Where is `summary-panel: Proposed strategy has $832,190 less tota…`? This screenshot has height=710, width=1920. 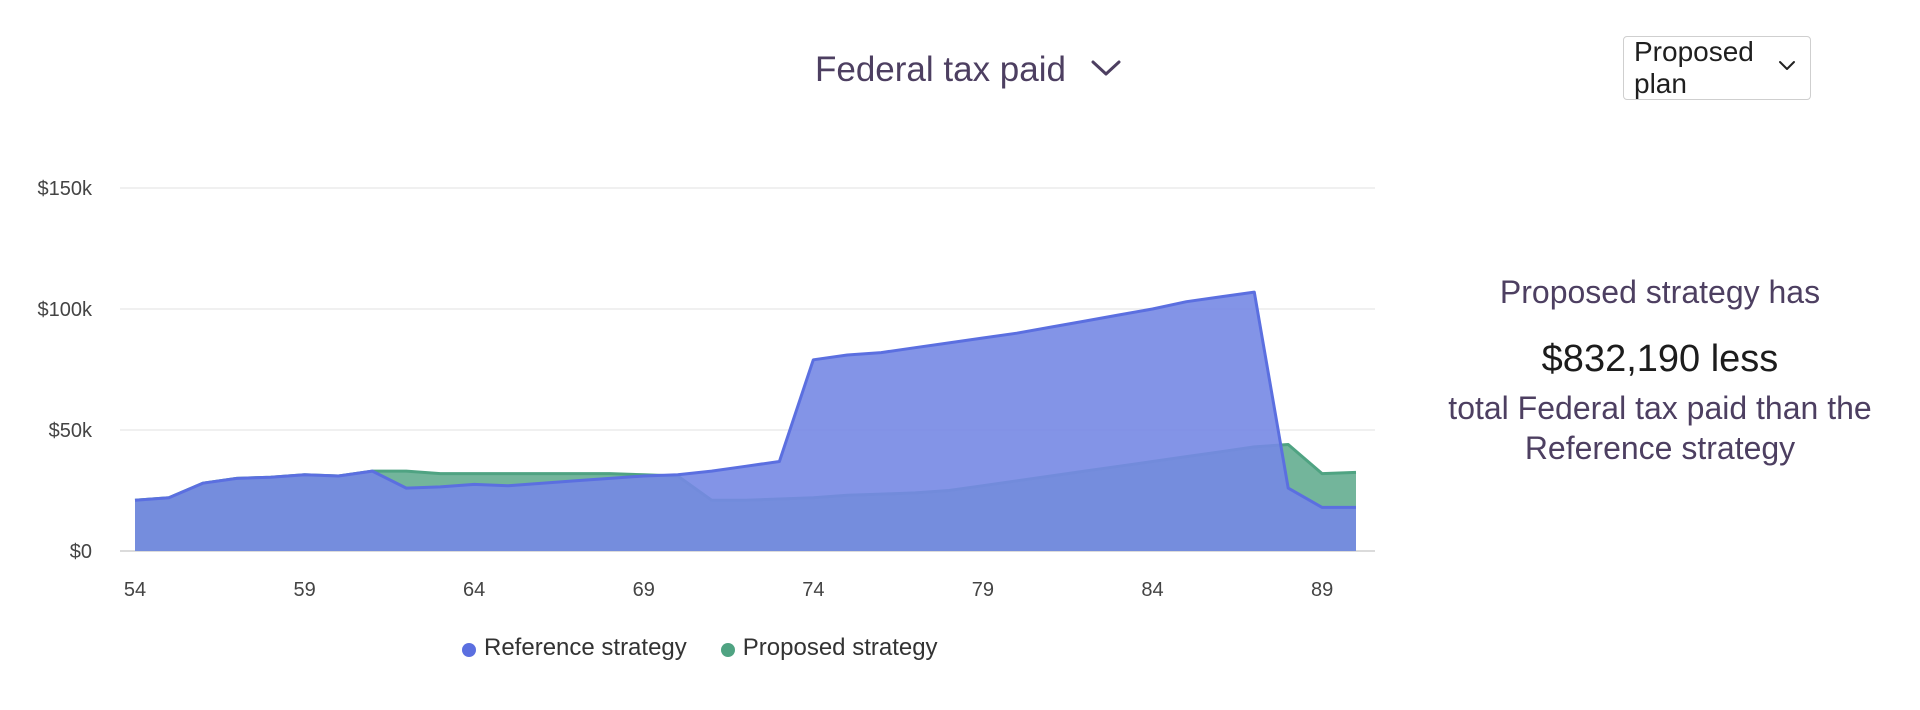 summary-panel: Proposed strategy has $832,190 less tota… is located at coordinates (1660, 369).